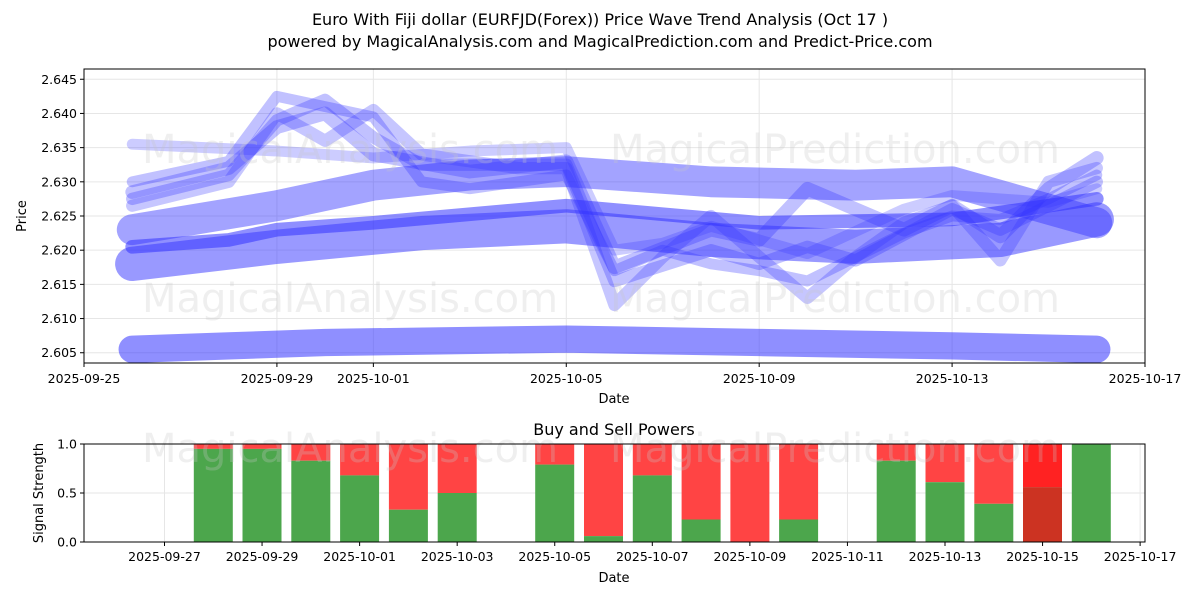 This screenshot has width=1200, height=600. Describe the element at coordinates (277, 378) in the screenshot. I see `price-x-tick-label: 2025-09-29` at that location.